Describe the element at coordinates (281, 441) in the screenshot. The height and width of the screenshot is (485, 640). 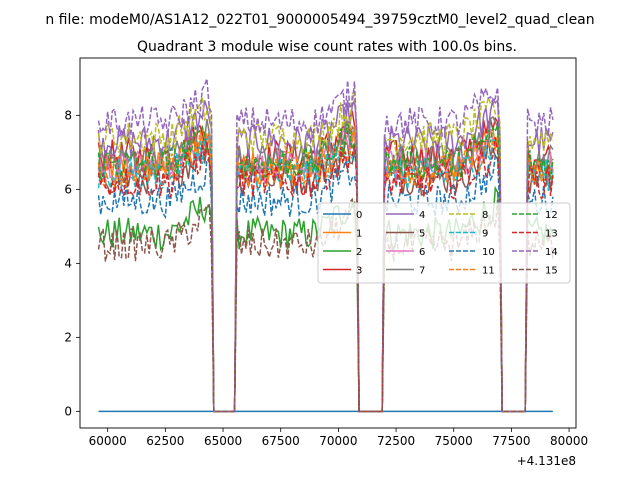
I see `x-tick-label: 67500` at that location.